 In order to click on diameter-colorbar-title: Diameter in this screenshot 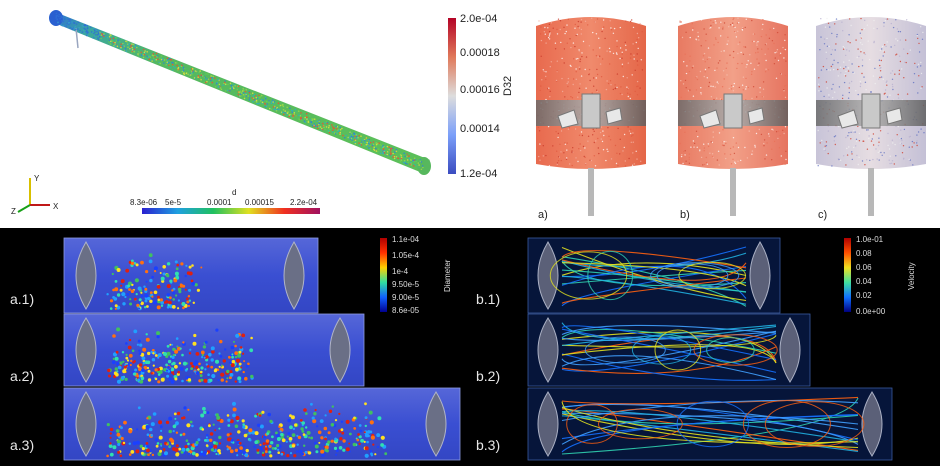, I will do `click(447, 275)`.